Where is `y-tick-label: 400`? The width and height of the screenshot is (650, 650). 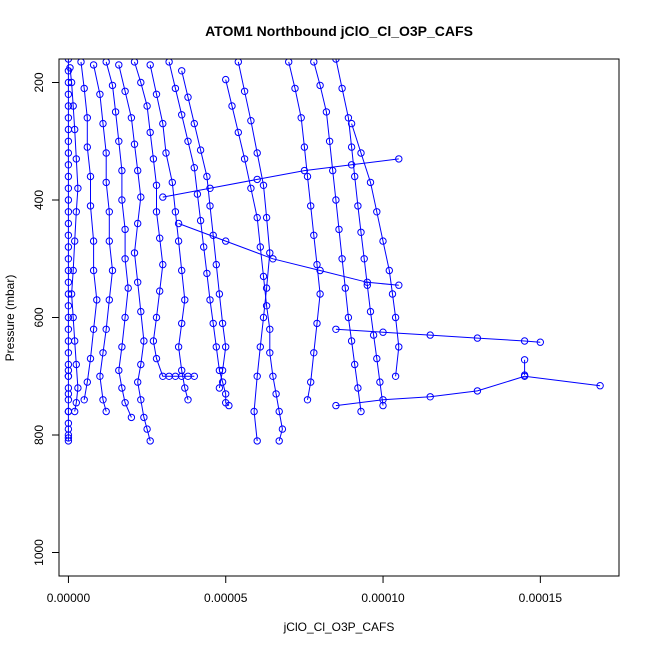 y-tick-label: 400 is located at coordinates (39, 200).